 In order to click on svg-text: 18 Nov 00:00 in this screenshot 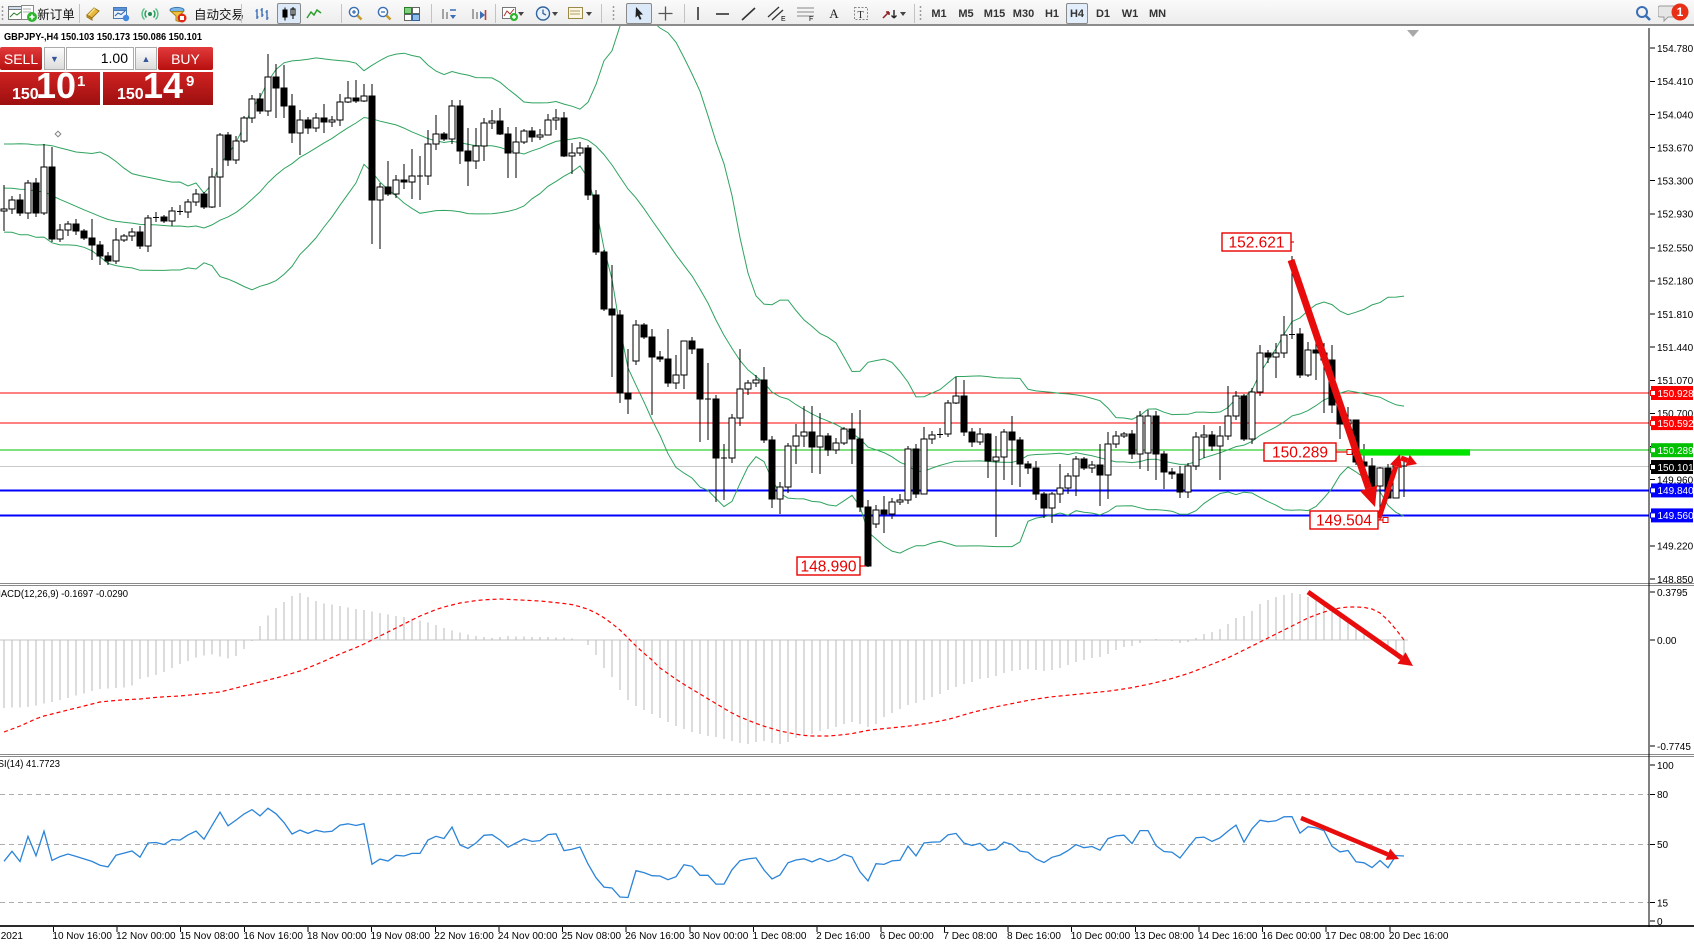, I will do `click(337, 936)`.